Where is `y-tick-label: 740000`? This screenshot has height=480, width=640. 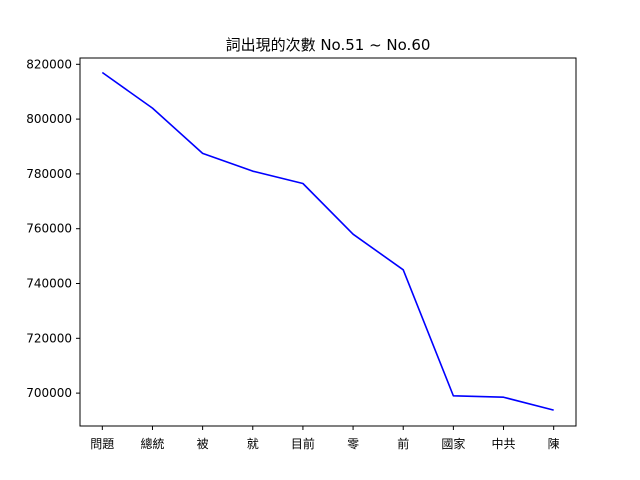
y-tick-label: 740000 is located at coordinates (49, 284).